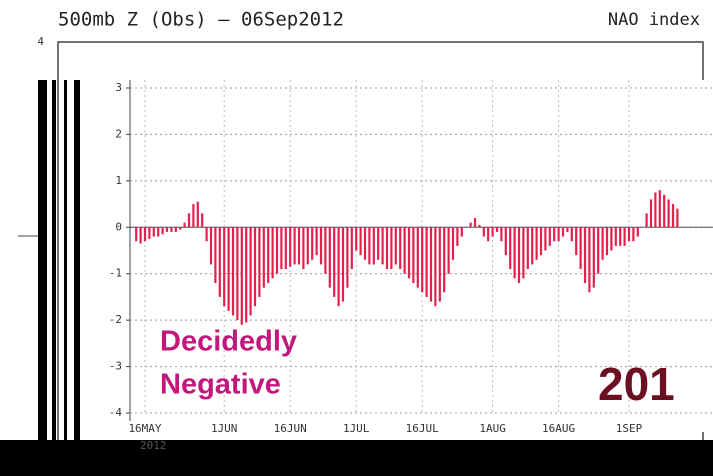  What do you see at coordinates (153, 445) in the screenshot?
I see `year-label: 2012` at bounding box center [153, 445].